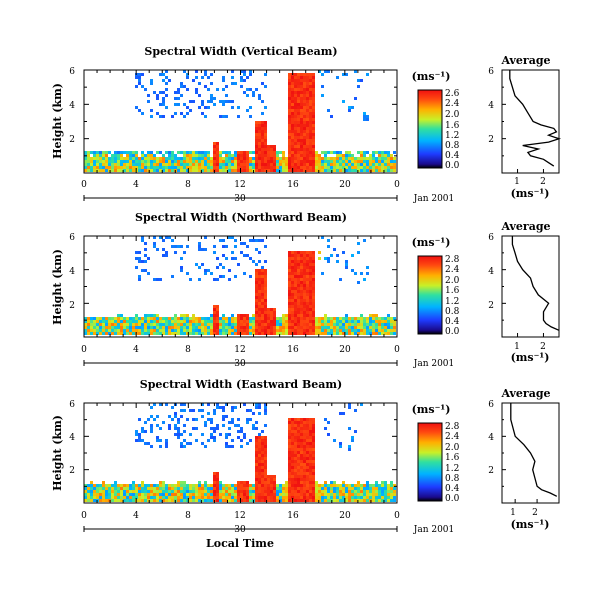 The image size is (610, 598). I want to click on colorbar-tick: 1.6, so click(452, 291).